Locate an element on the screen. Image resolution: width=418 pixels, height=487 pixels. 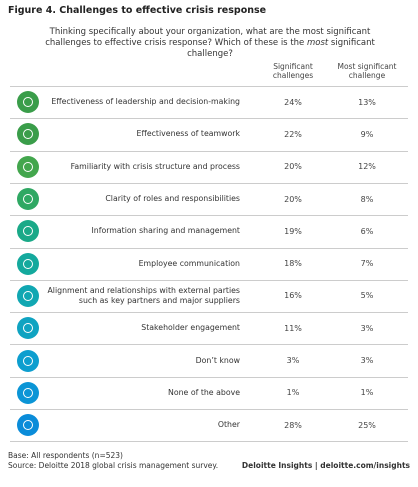
row-label: Information sharing and management is located at coordinates (165, 231).